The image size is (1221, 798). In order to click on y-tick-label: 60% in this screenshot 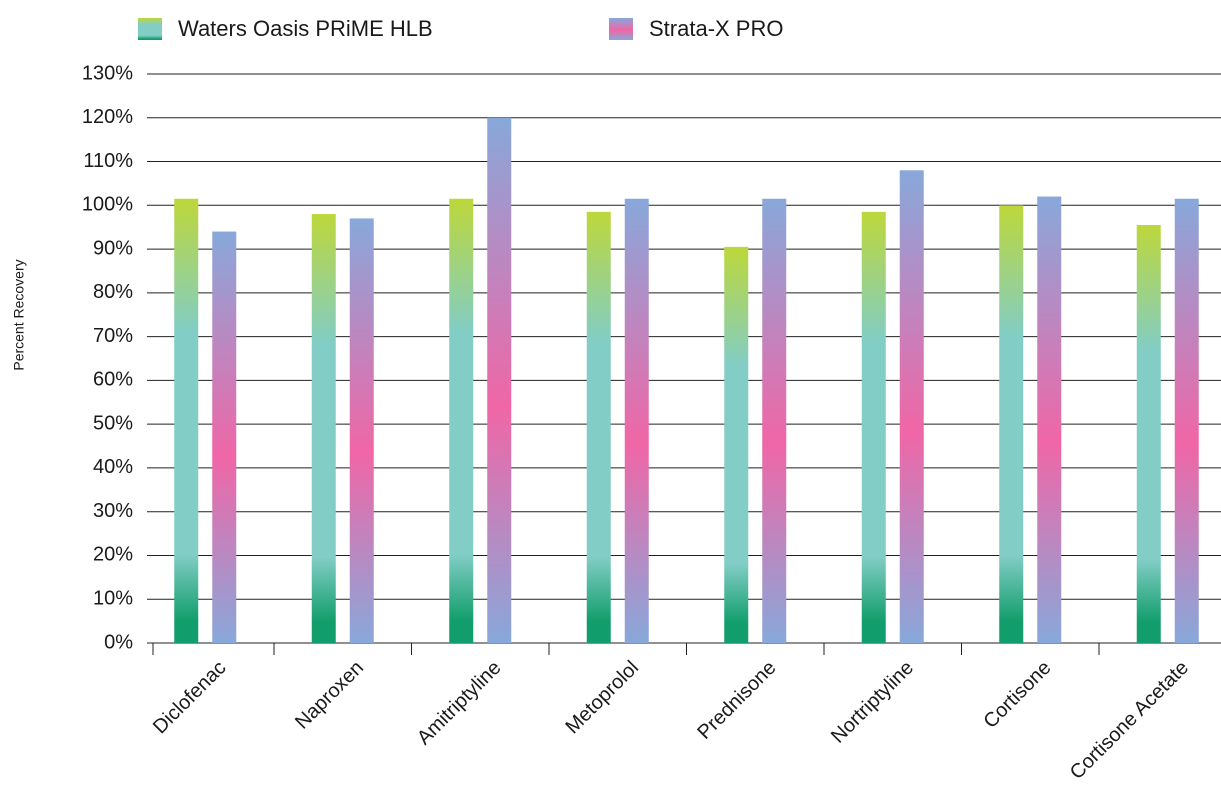, I will do `click(113, 380)`.